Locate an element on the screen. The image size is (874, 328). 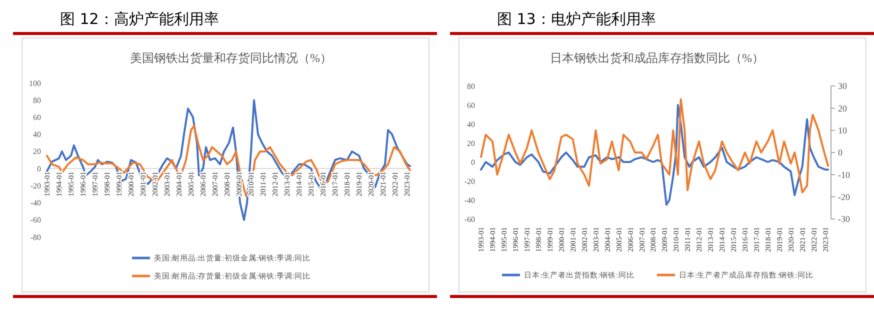
y2-tick-label: 20 is located at coordinates (843, 108).